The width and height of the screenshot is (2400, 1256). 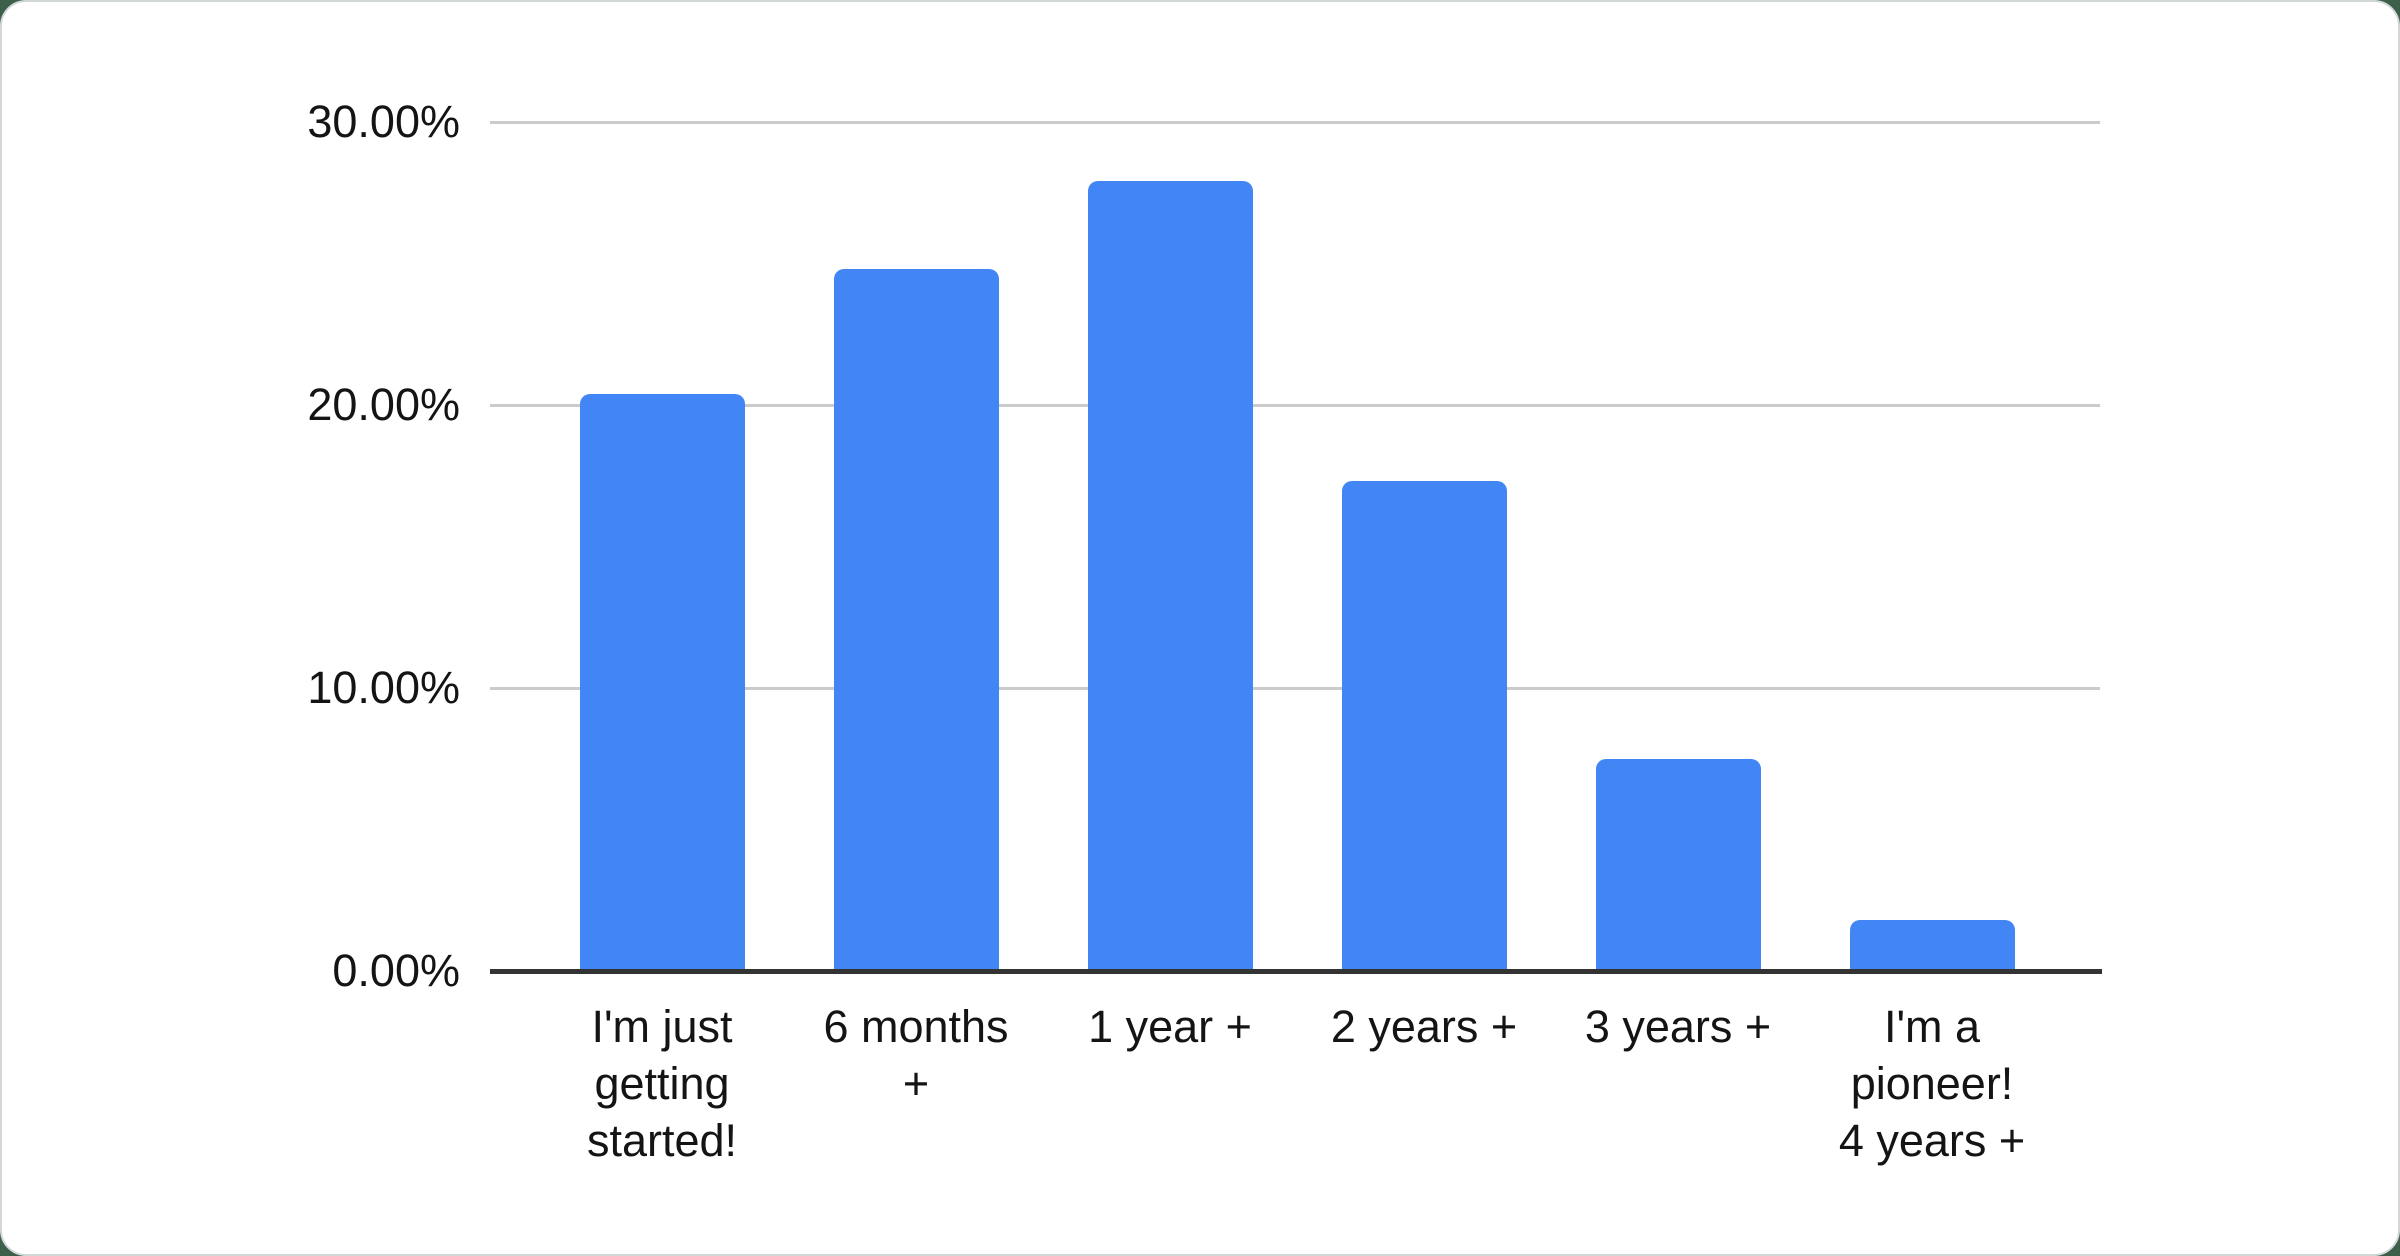 I want to click on x-axis-tick-label-line: 2 years +, so click(x=1424, y=1026).